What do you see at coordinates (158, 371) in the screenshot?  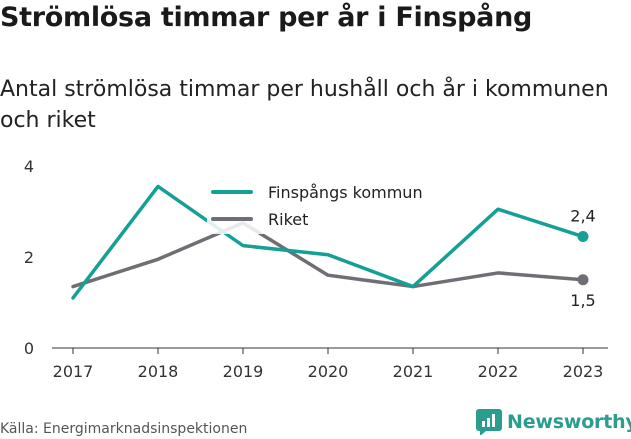 I see `x-tick-label: 2018` at bounding box center [158, 371].